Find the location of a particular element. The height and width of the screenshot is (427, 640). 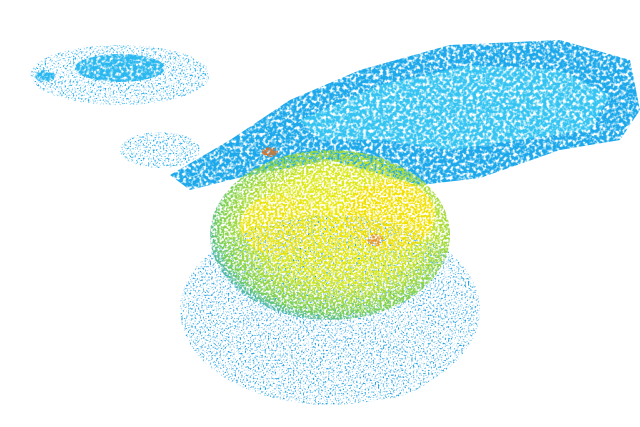

core-west is located at coordinates (280, 225).